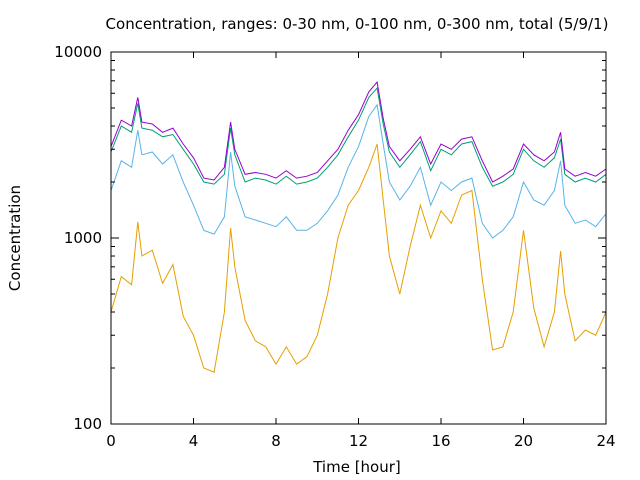 This screenshot has height=480, width=640. Describe the element at coordinates (356, 467) in the screenshot. I see `x-axis-label: Time [hour]` at that location.